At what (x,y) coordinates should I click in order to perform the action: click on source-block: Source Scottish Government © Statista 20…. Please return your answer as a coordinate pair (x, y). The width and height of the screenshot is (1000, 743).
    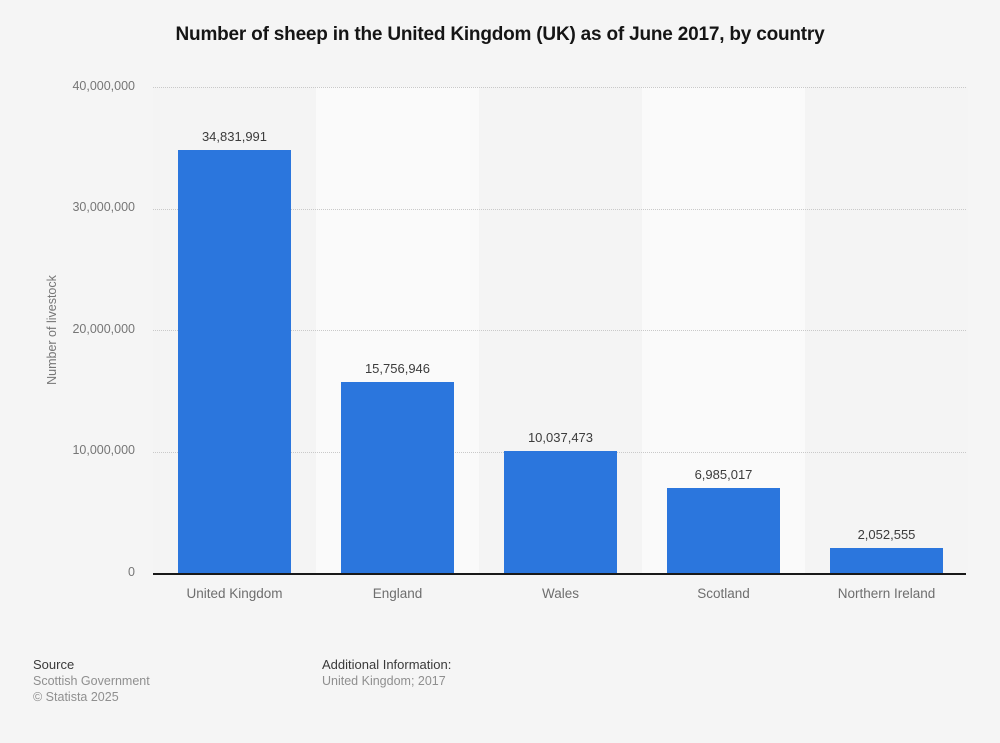
    Looking at the image, I should click on (91, 681).